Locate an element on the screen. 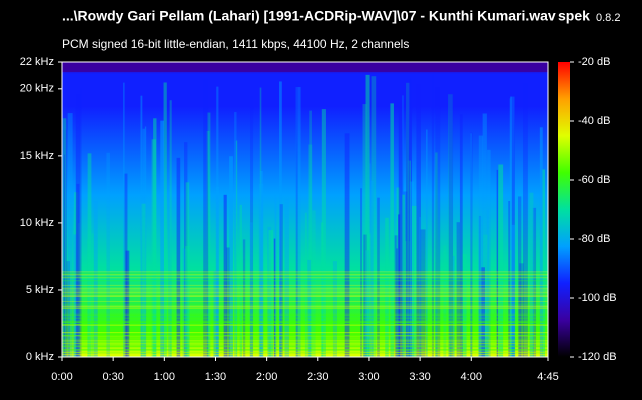  app-version: 0.8.2 is located at coordinates (608, 18).